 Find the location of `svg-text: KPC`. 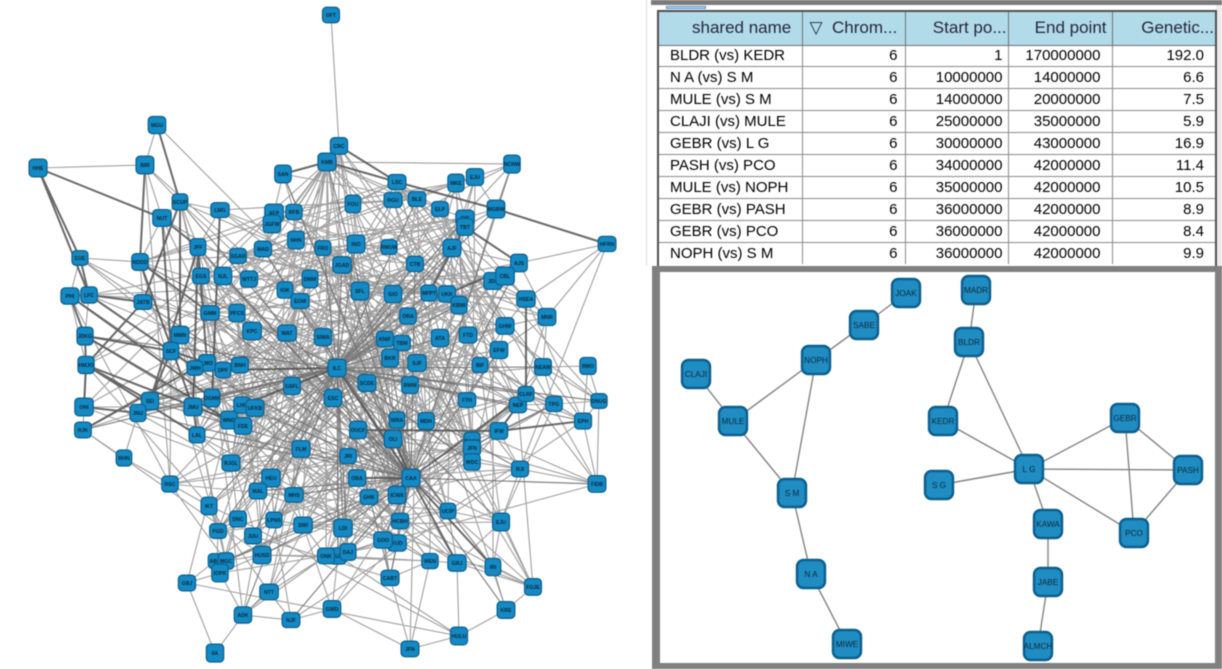

svg-text: KPC is located at coordinates (252, 332).